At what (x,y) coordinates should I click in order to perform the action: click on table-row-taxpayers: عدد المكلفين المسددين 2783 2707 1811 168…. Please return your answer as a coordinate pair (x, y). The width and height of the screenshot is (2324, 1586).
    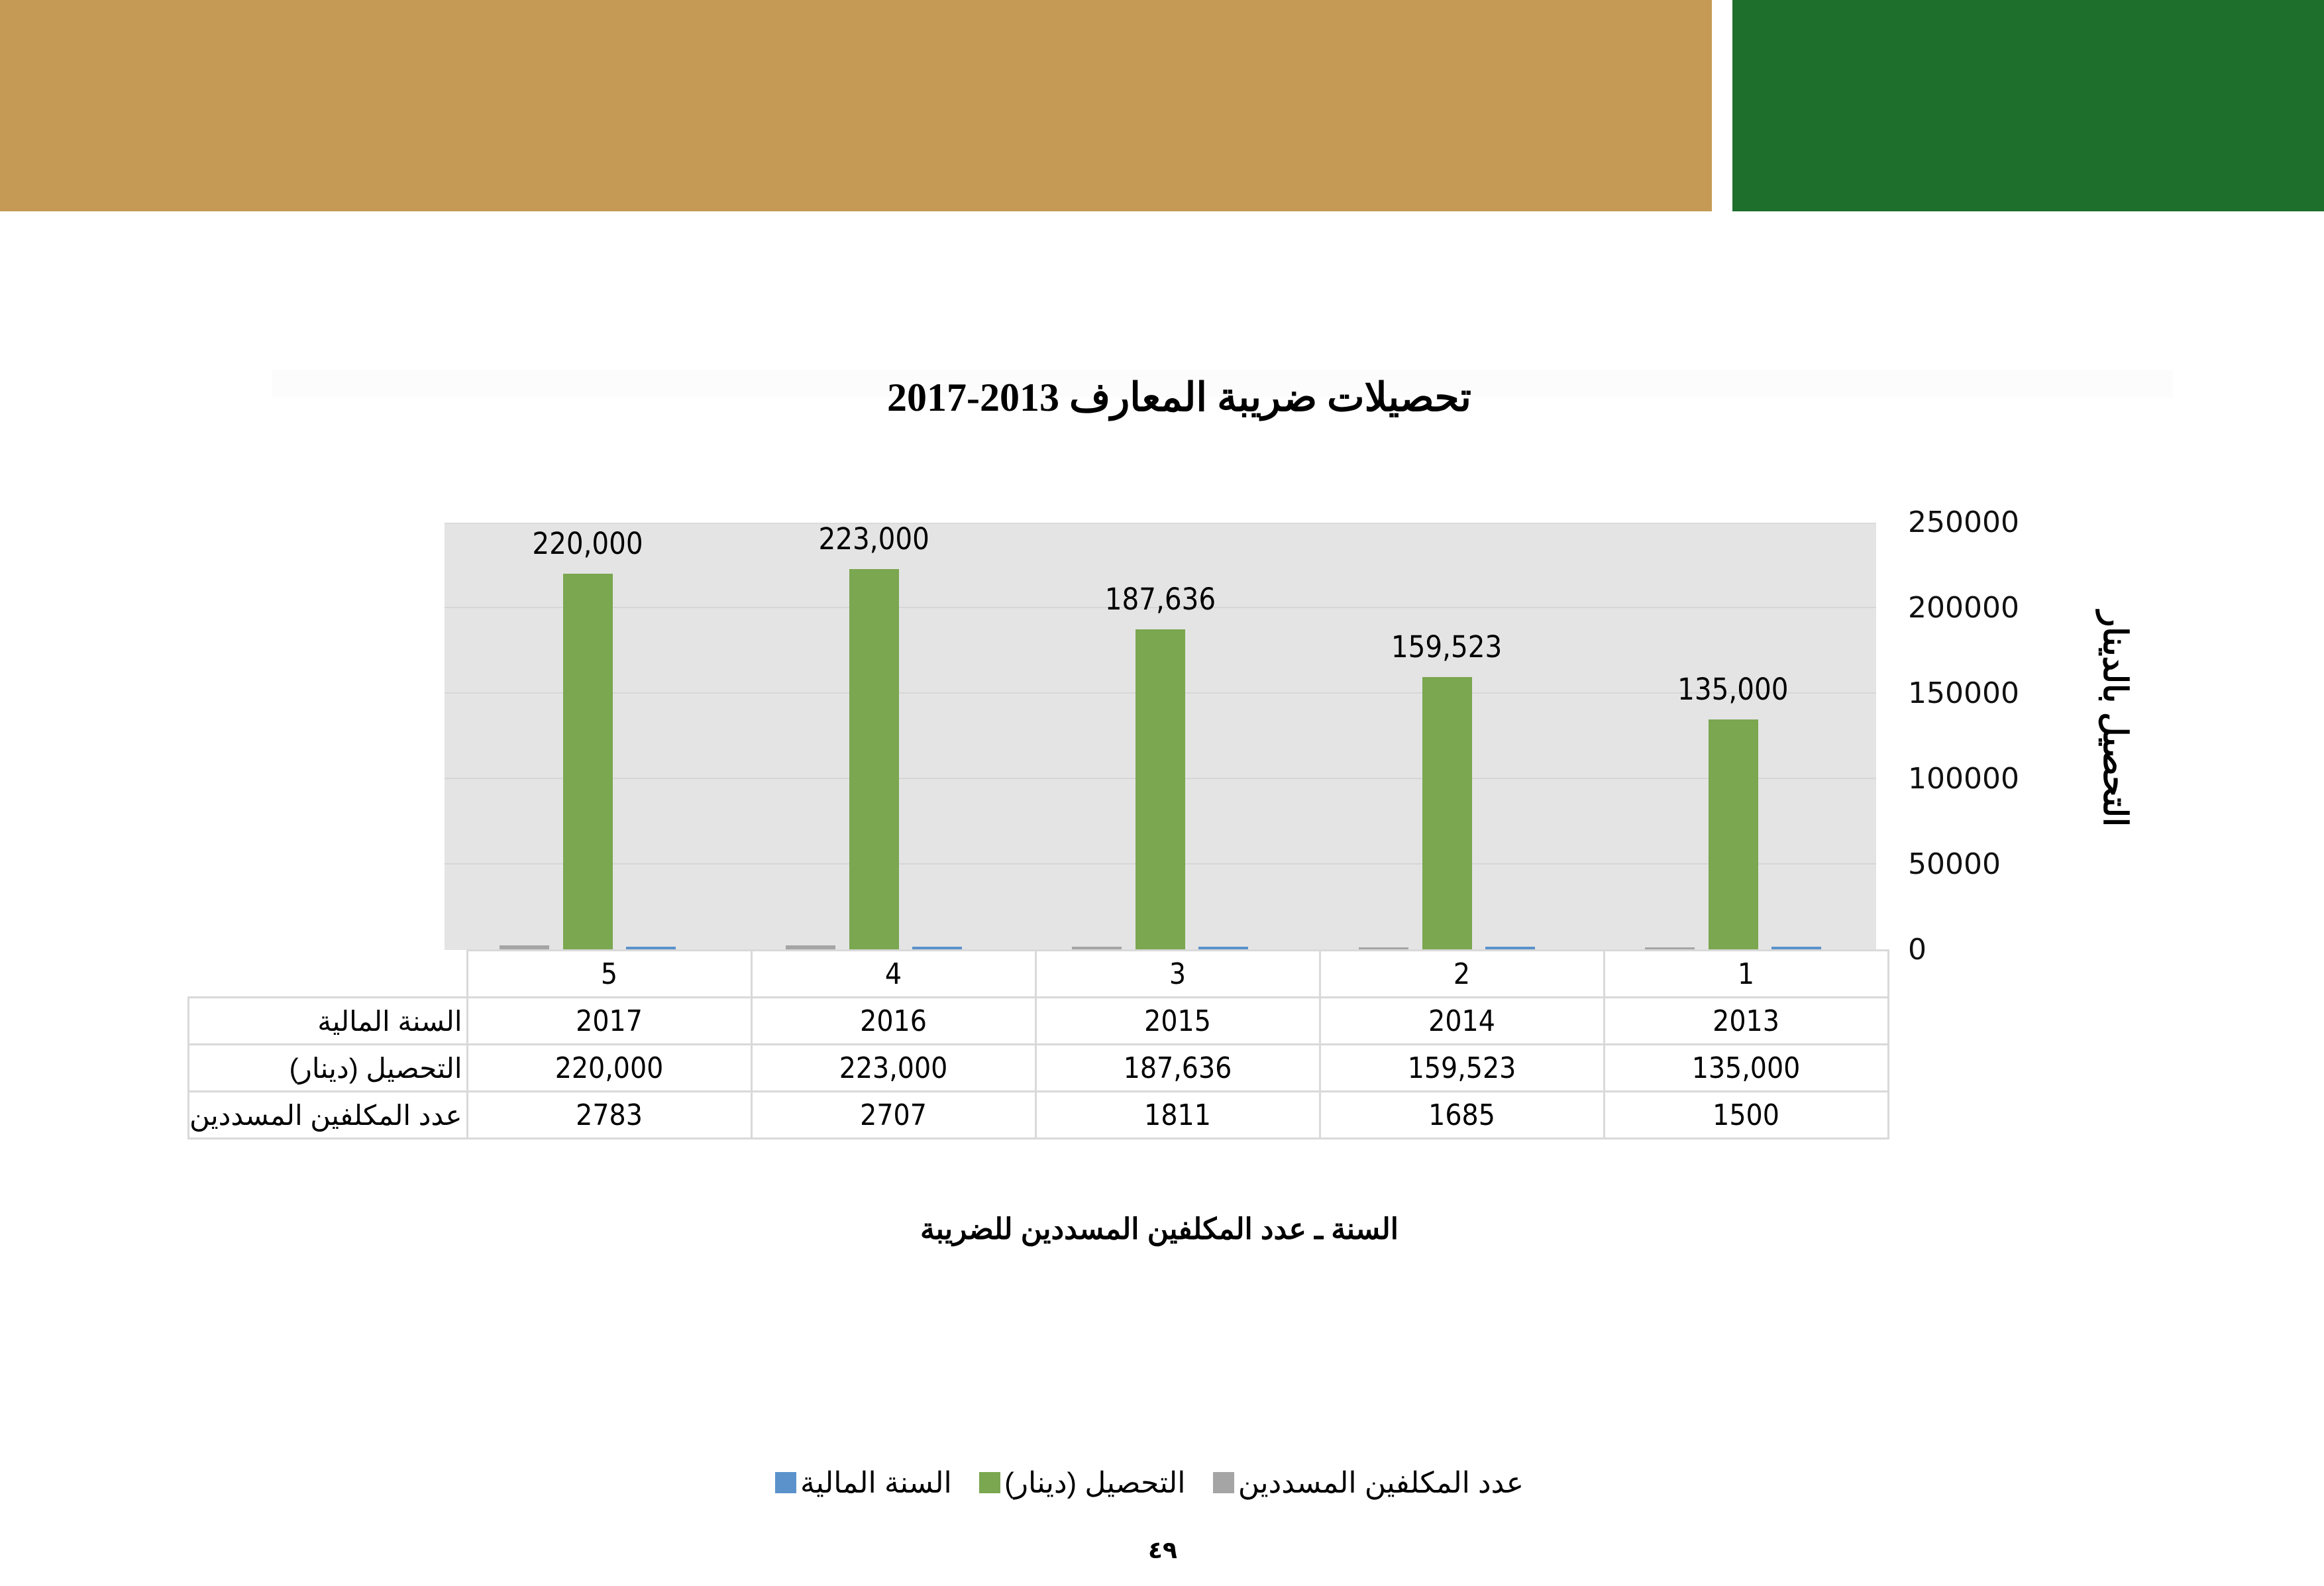
    Looking at the image, I should click on (1038, 1114).